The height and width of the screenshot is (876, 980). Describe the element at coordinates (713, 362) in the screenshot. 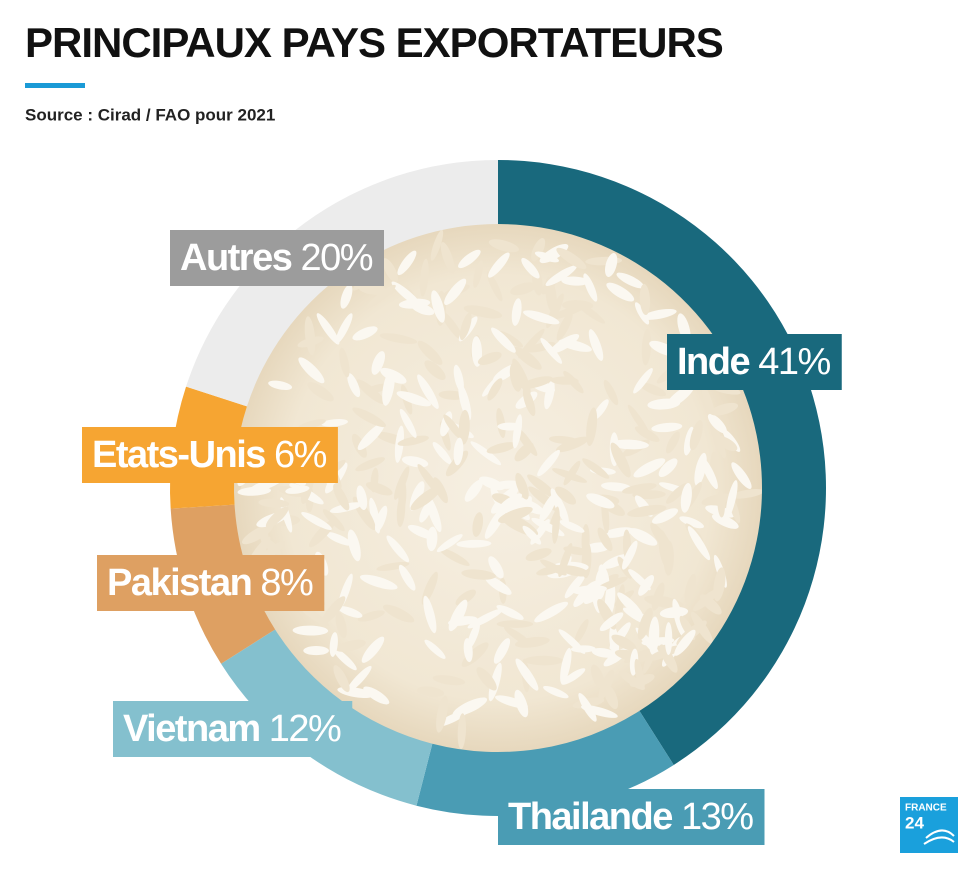

I see `category-name: Inde` at that location.